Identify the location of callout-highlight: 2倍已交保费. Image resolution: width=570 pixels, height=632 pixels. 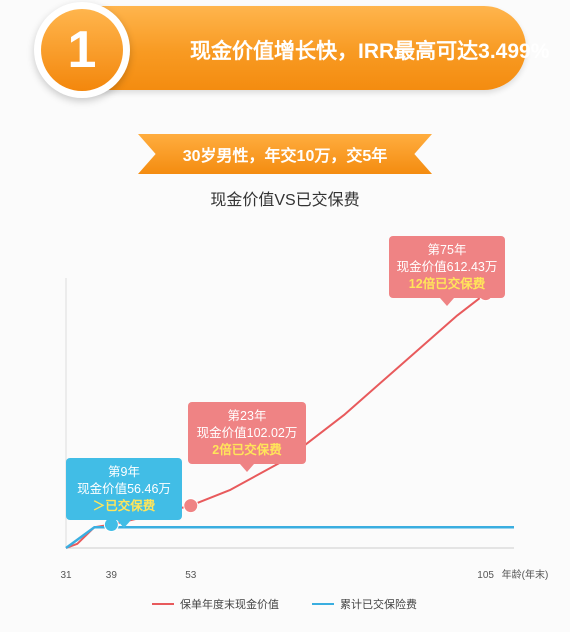
(247, 450).